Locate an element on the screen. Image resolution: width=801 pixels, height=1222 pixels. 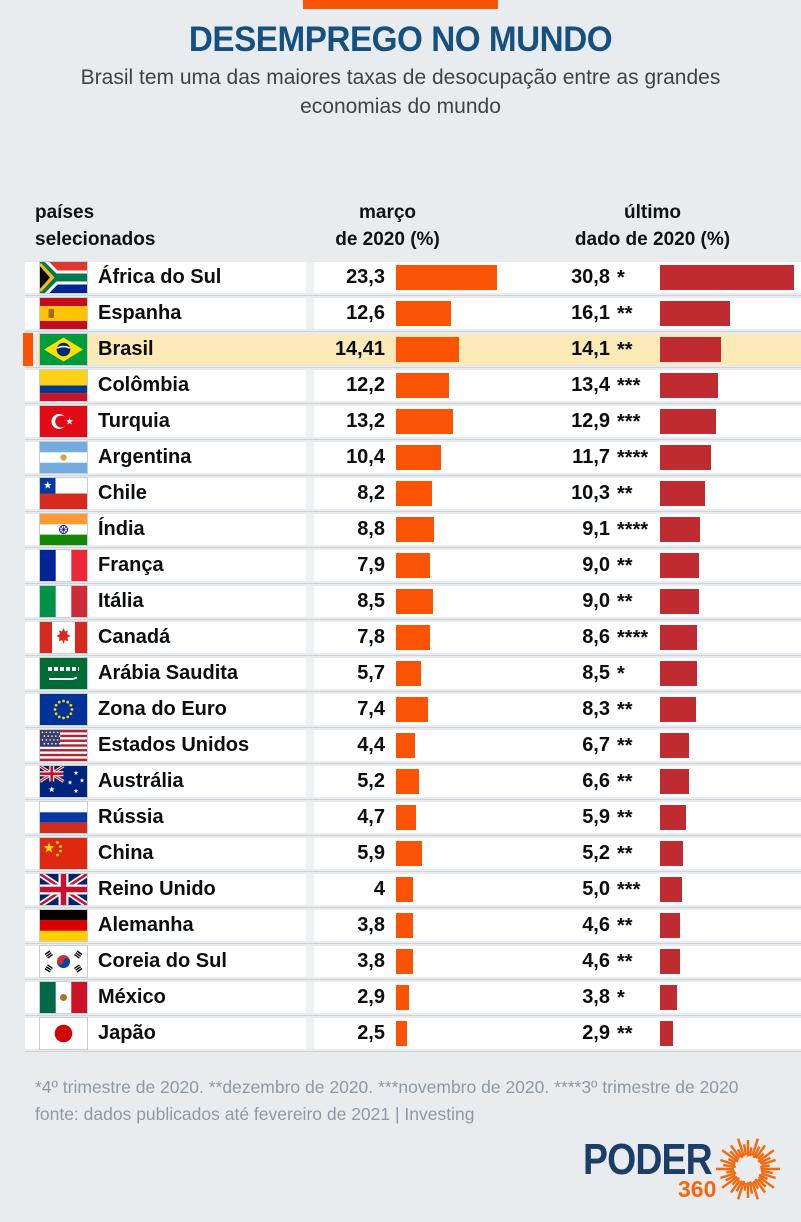
table-row-it: Itália 8,5 9,0 ** is located at coordinates (413, 602).